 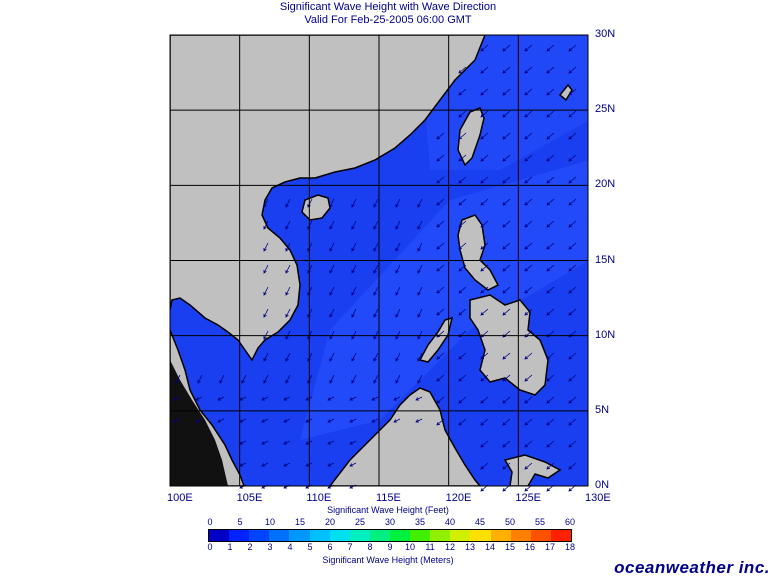 I want to click on meter-tick: 15, so click(x=510, y=547).